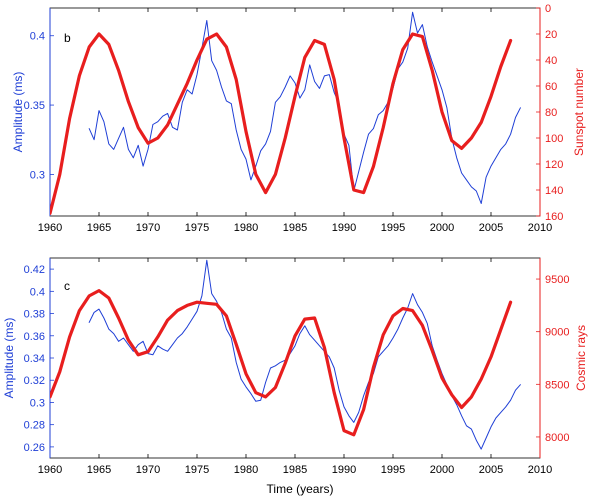  I want to click on left-tick-label: 0.34, so click(34, 359).